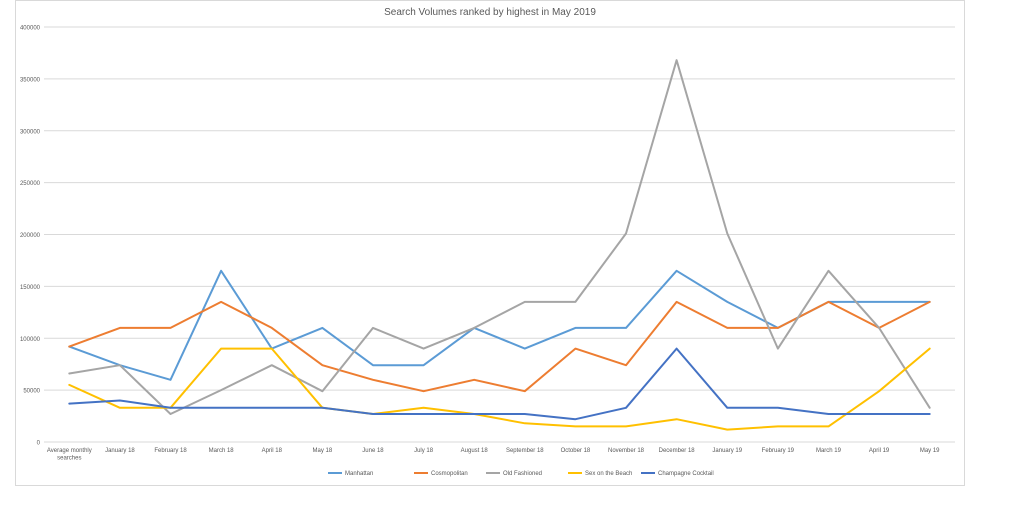 The image size is (1024, 526). I want to click on legend-label: Champagne Cocktail, so click(686, 474).